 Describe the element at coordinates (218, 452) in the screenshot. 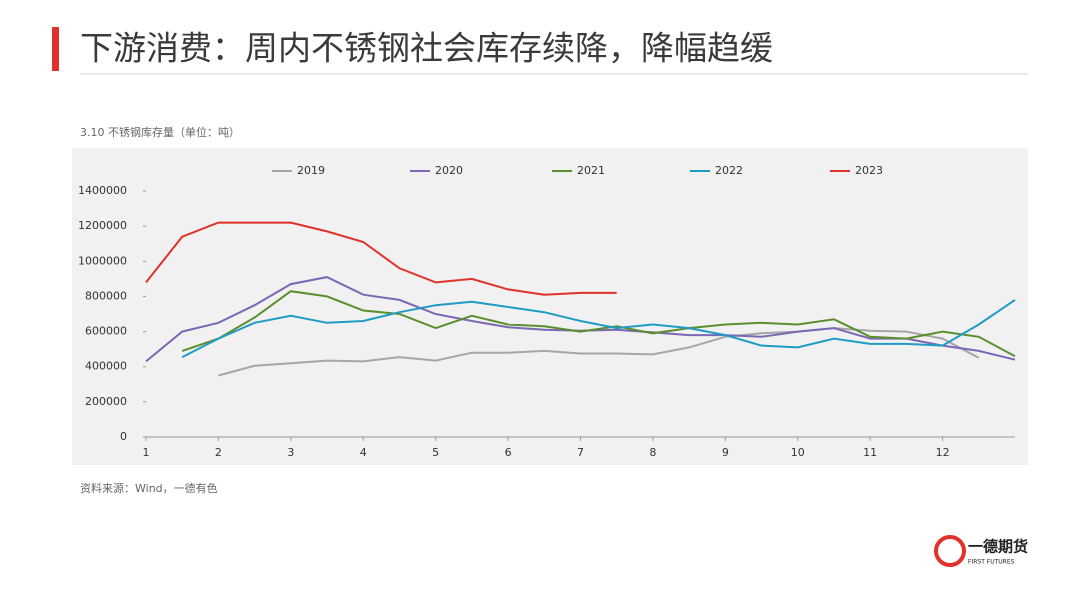

I see `x-tick-label: 2` at that location.